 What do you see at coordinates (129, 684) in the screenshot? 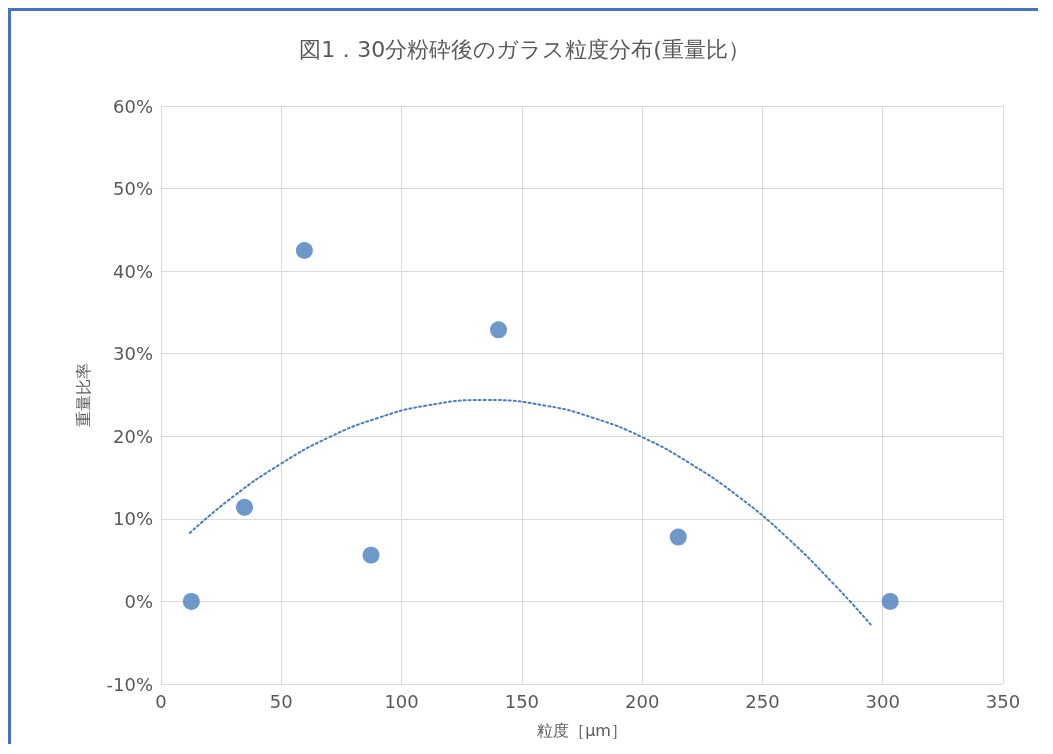
I see `y-tick-label: -10%` at bounding box center [129, 684].